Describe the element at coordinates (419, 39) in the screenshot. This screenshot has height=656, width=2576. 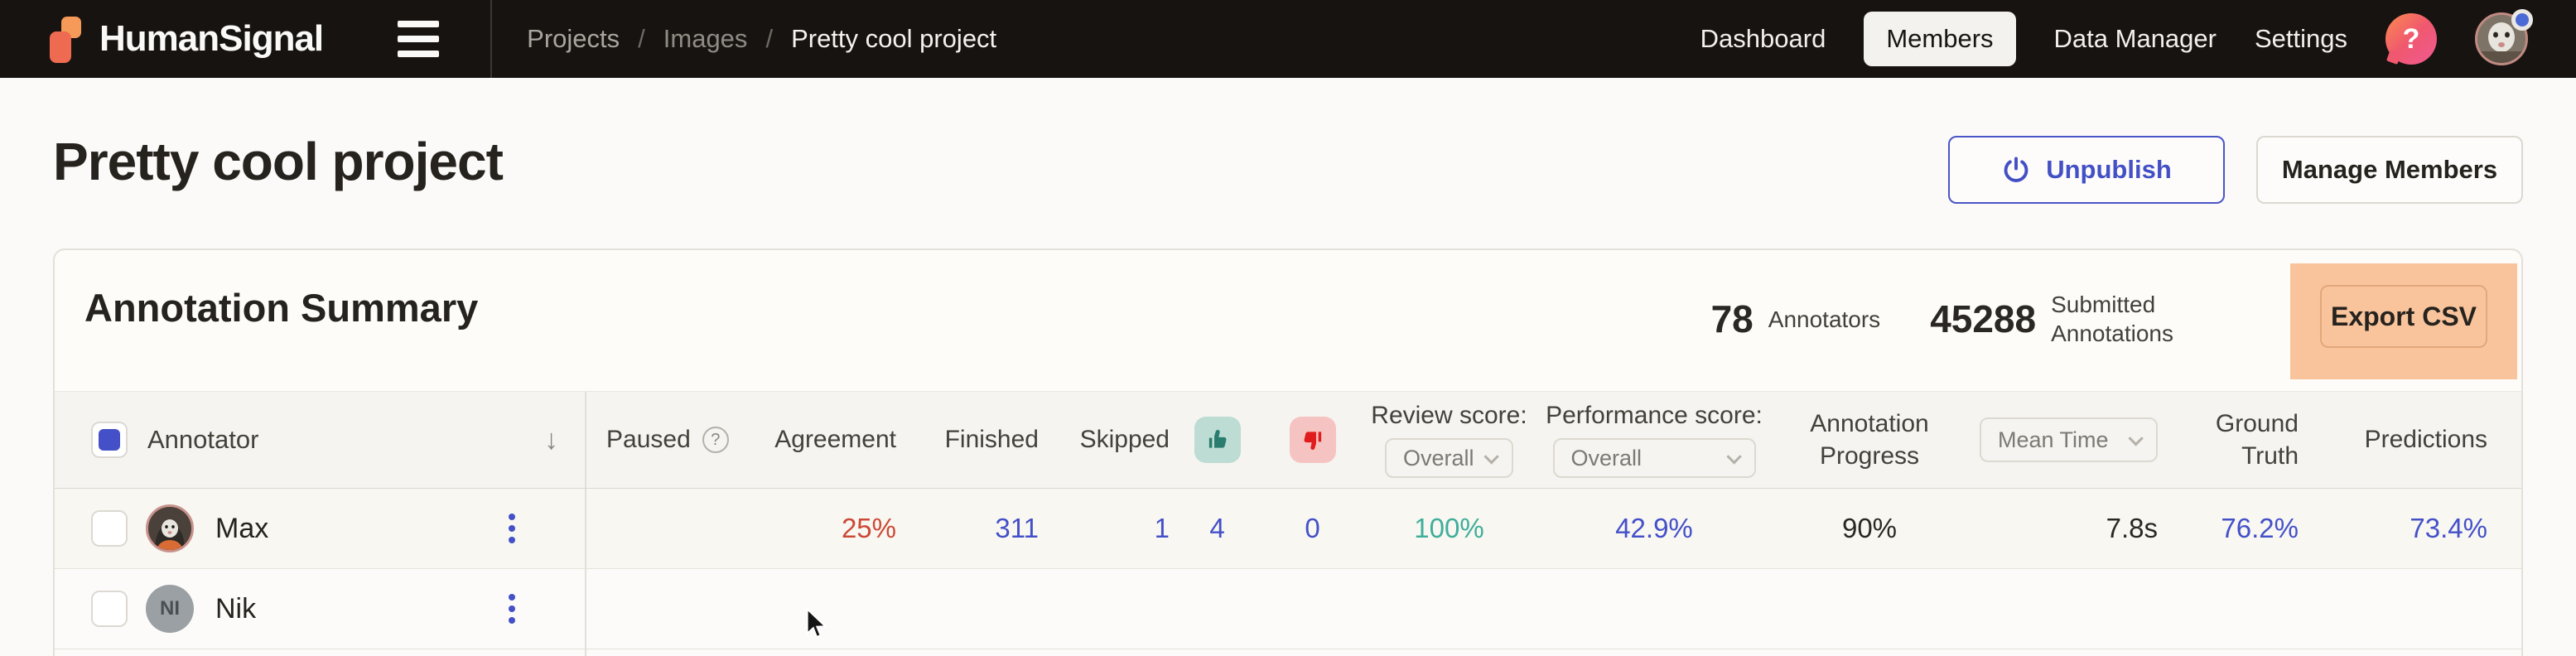
I see `hamburger-menu-icon` at that location.